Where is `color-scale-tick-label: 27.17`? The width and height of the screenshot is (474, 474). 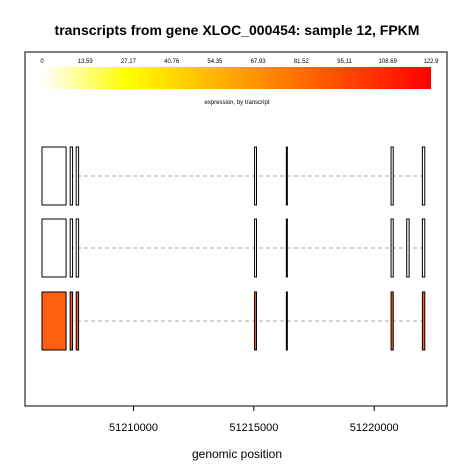
color-scale-tick-label: 27.17 is located at coordinates (129, 62).